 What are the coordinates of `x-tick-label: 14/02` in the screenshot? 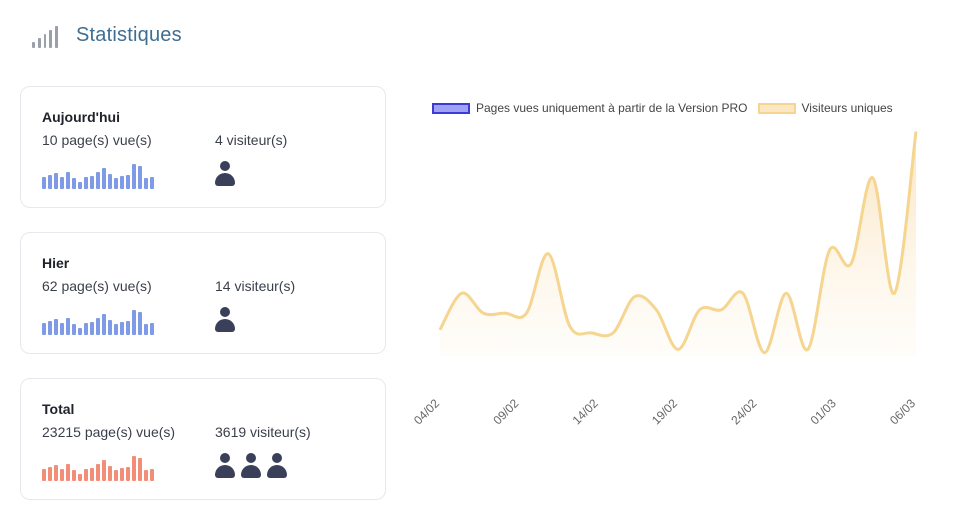 It's located at (585, 411).